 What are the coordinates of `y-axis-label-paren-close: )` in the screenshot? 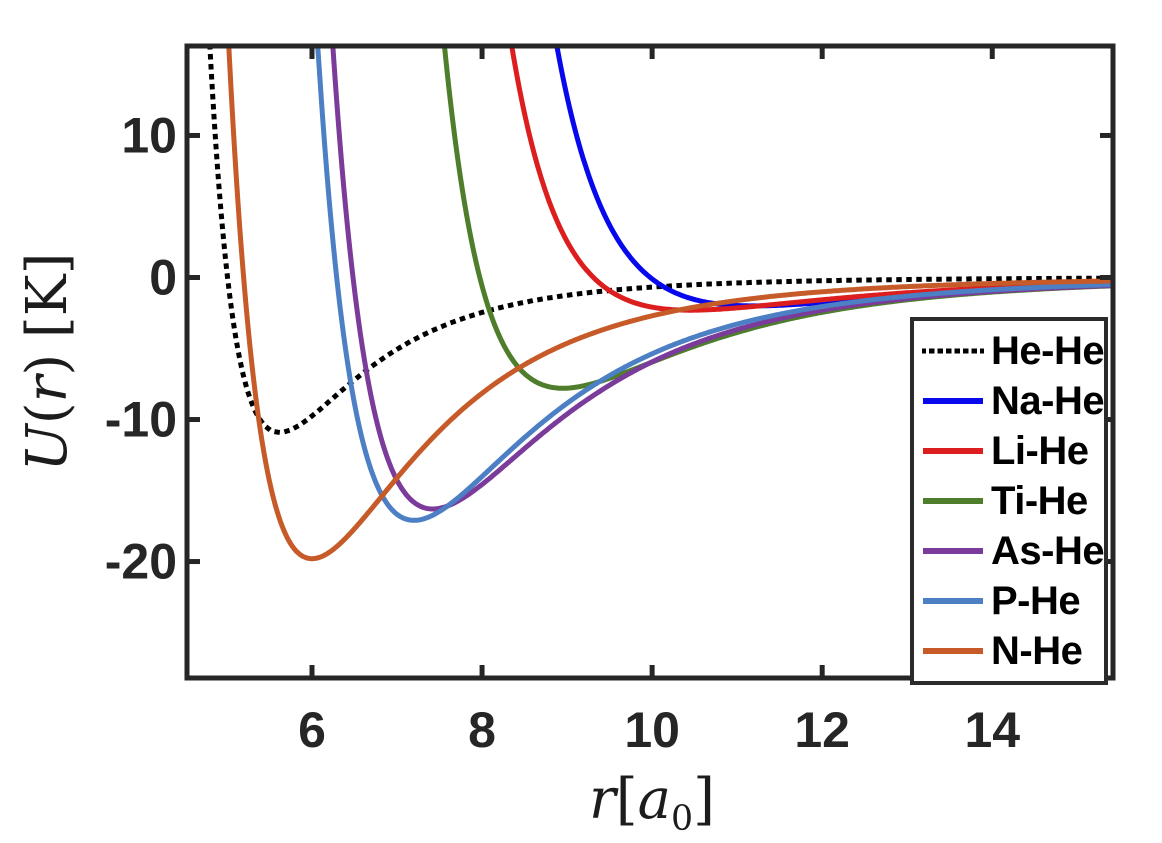 It's located at (47, 364).